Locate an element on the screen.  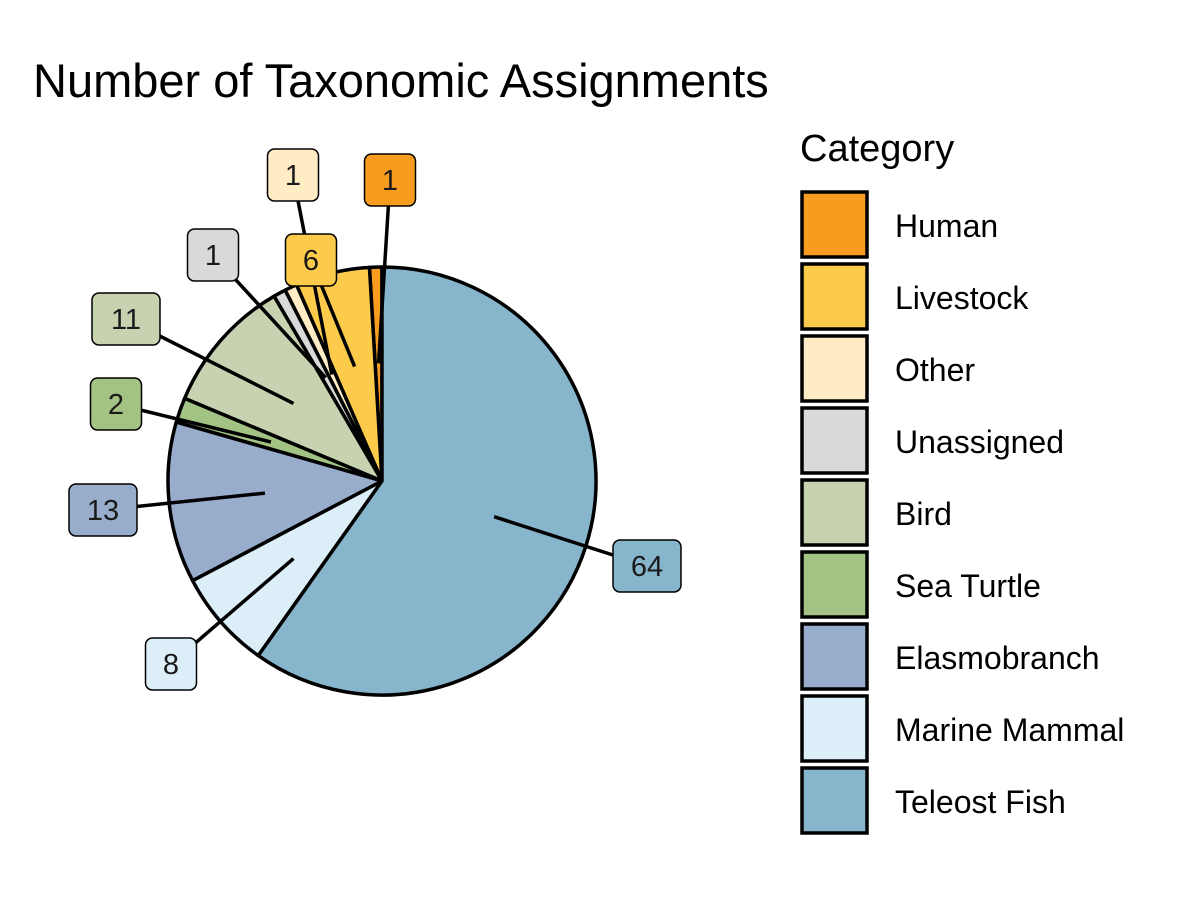
legend-label: Marine Mammal is located at coordinates (1009, 730).